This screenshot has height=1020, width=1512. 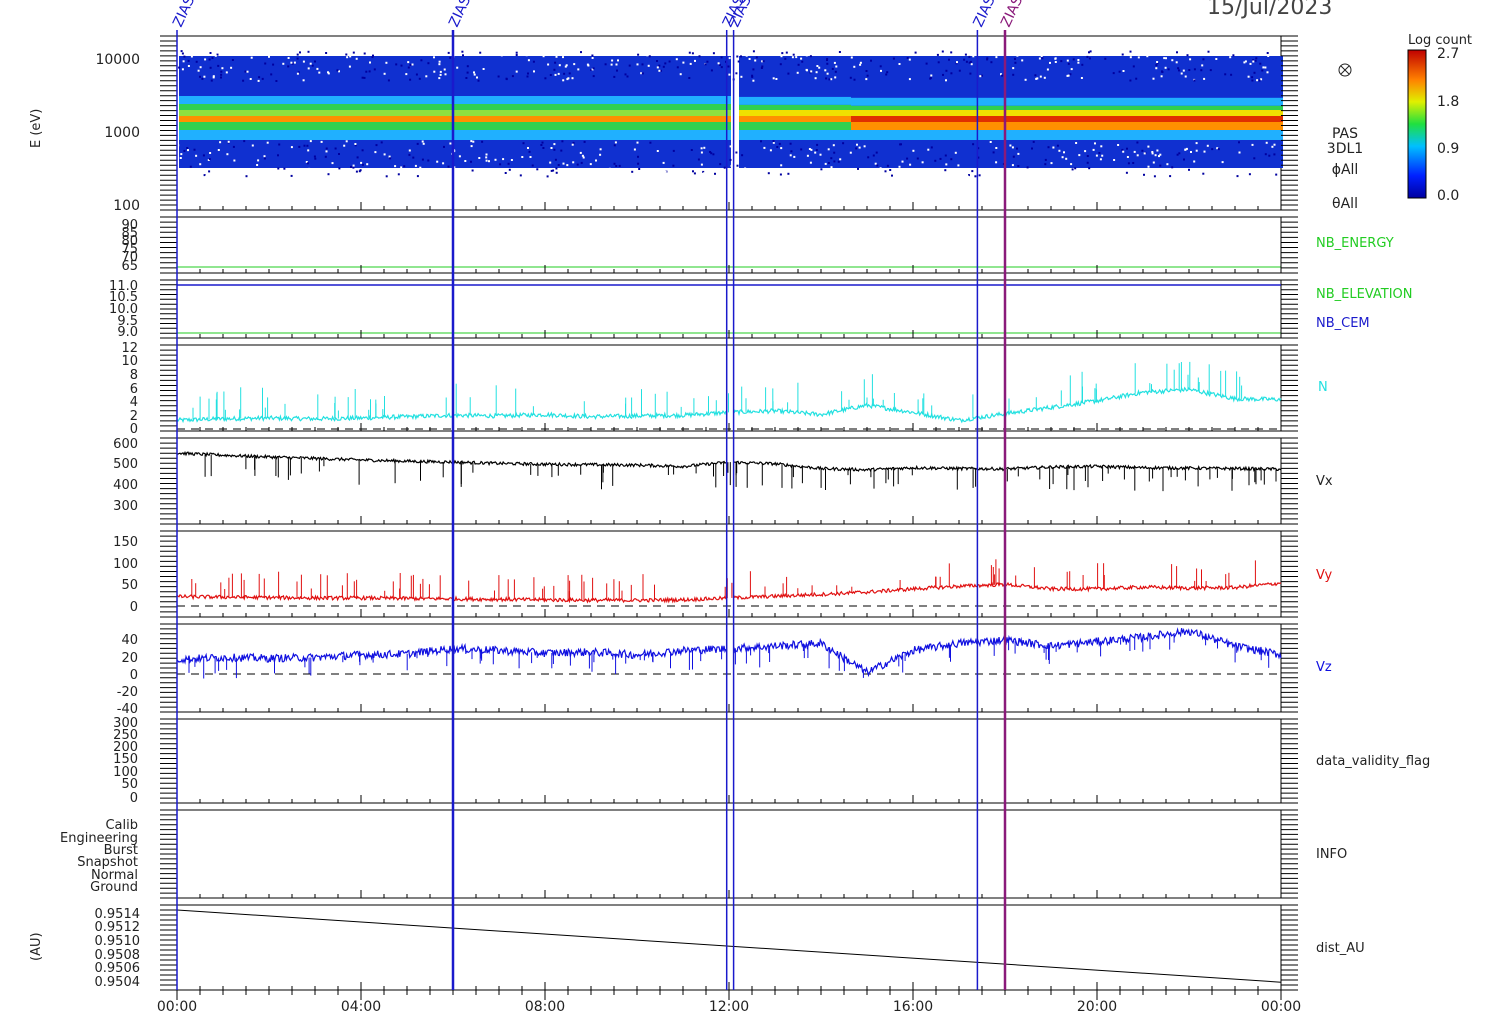 What do you see at coordinates (1324, 481) in the screenshot?
I see `vx-label: Vx` at bounding box center [1324, 481].